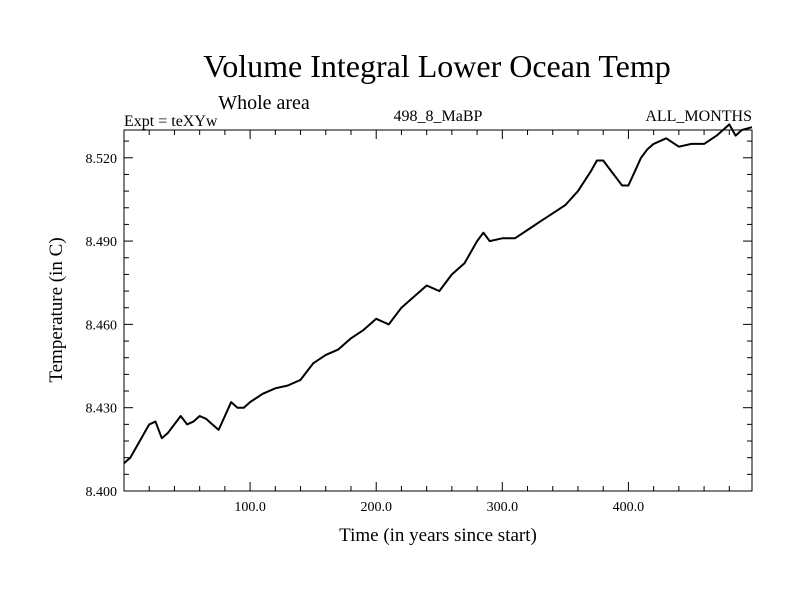 Image resolution: width=800 pixels, height=600 pixels. I want to click on chart-title: Volume Integral Lower Ocean Temp, so click(437, 66).